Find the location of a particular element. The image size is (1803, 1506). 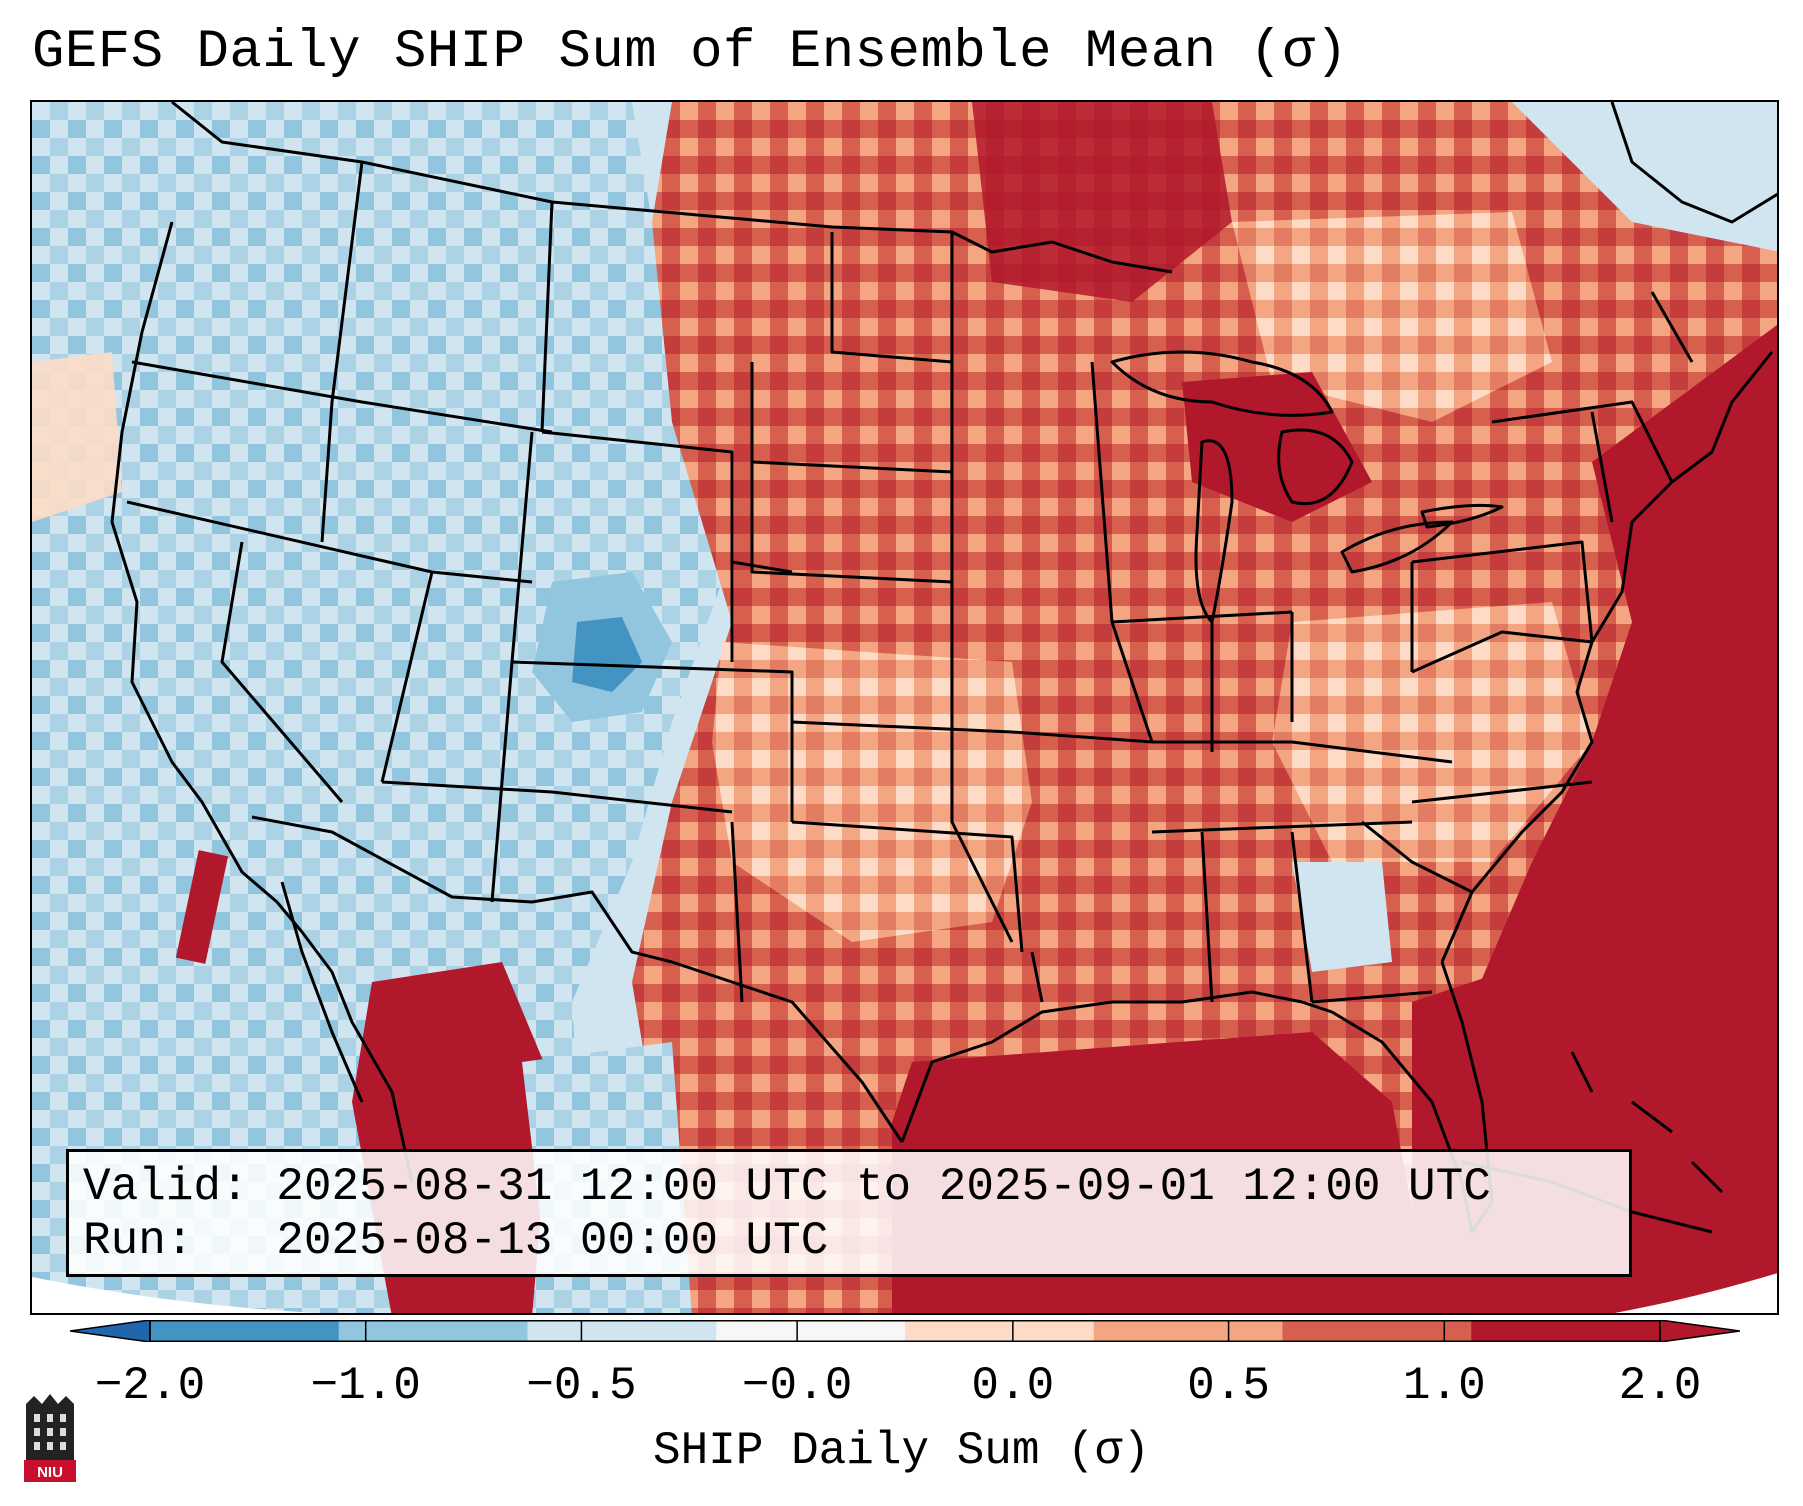

colorbar-tick-label: −0.5 is located at coordinates (581, 1386).